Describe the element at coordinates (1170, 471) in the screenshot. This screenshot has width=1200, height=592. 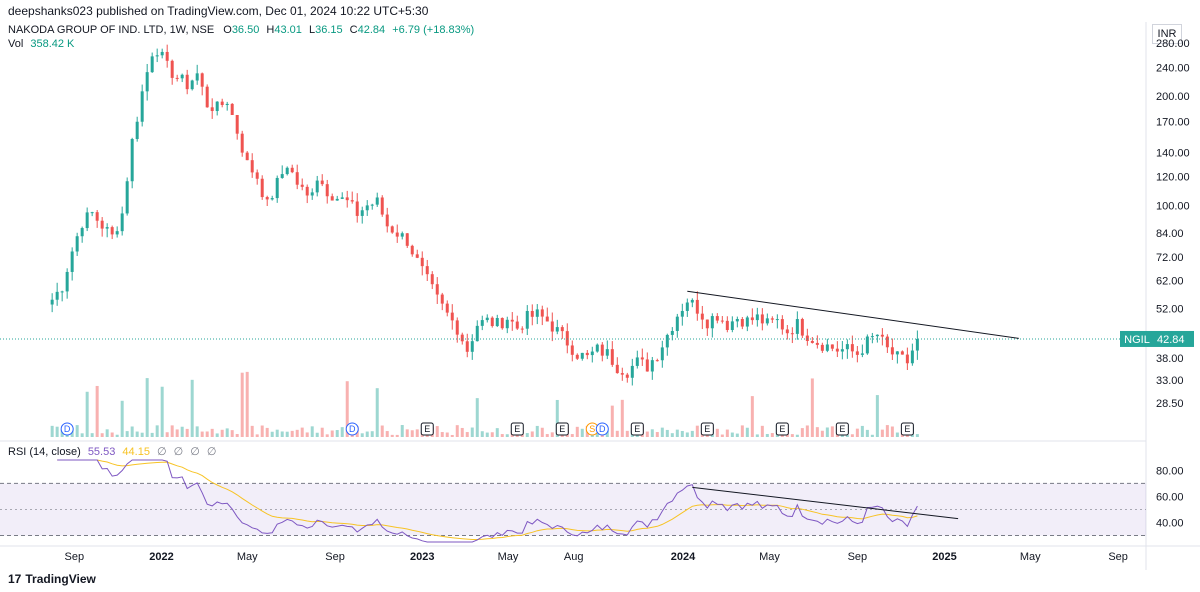
I see `rsi-tick-label: 80.00` at that location.